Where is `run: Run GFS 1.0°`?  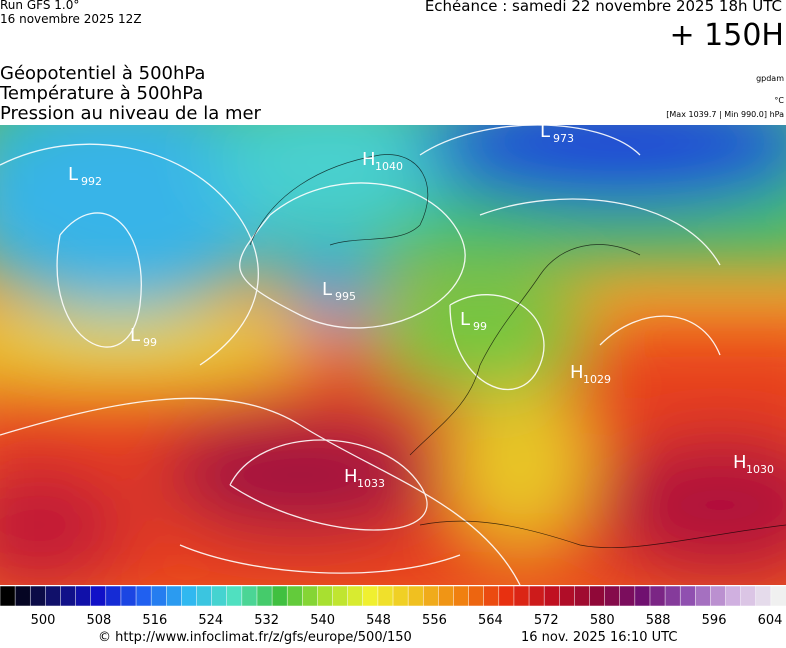 run: Run GFS 1.0° is located at coordinates (40, 6).